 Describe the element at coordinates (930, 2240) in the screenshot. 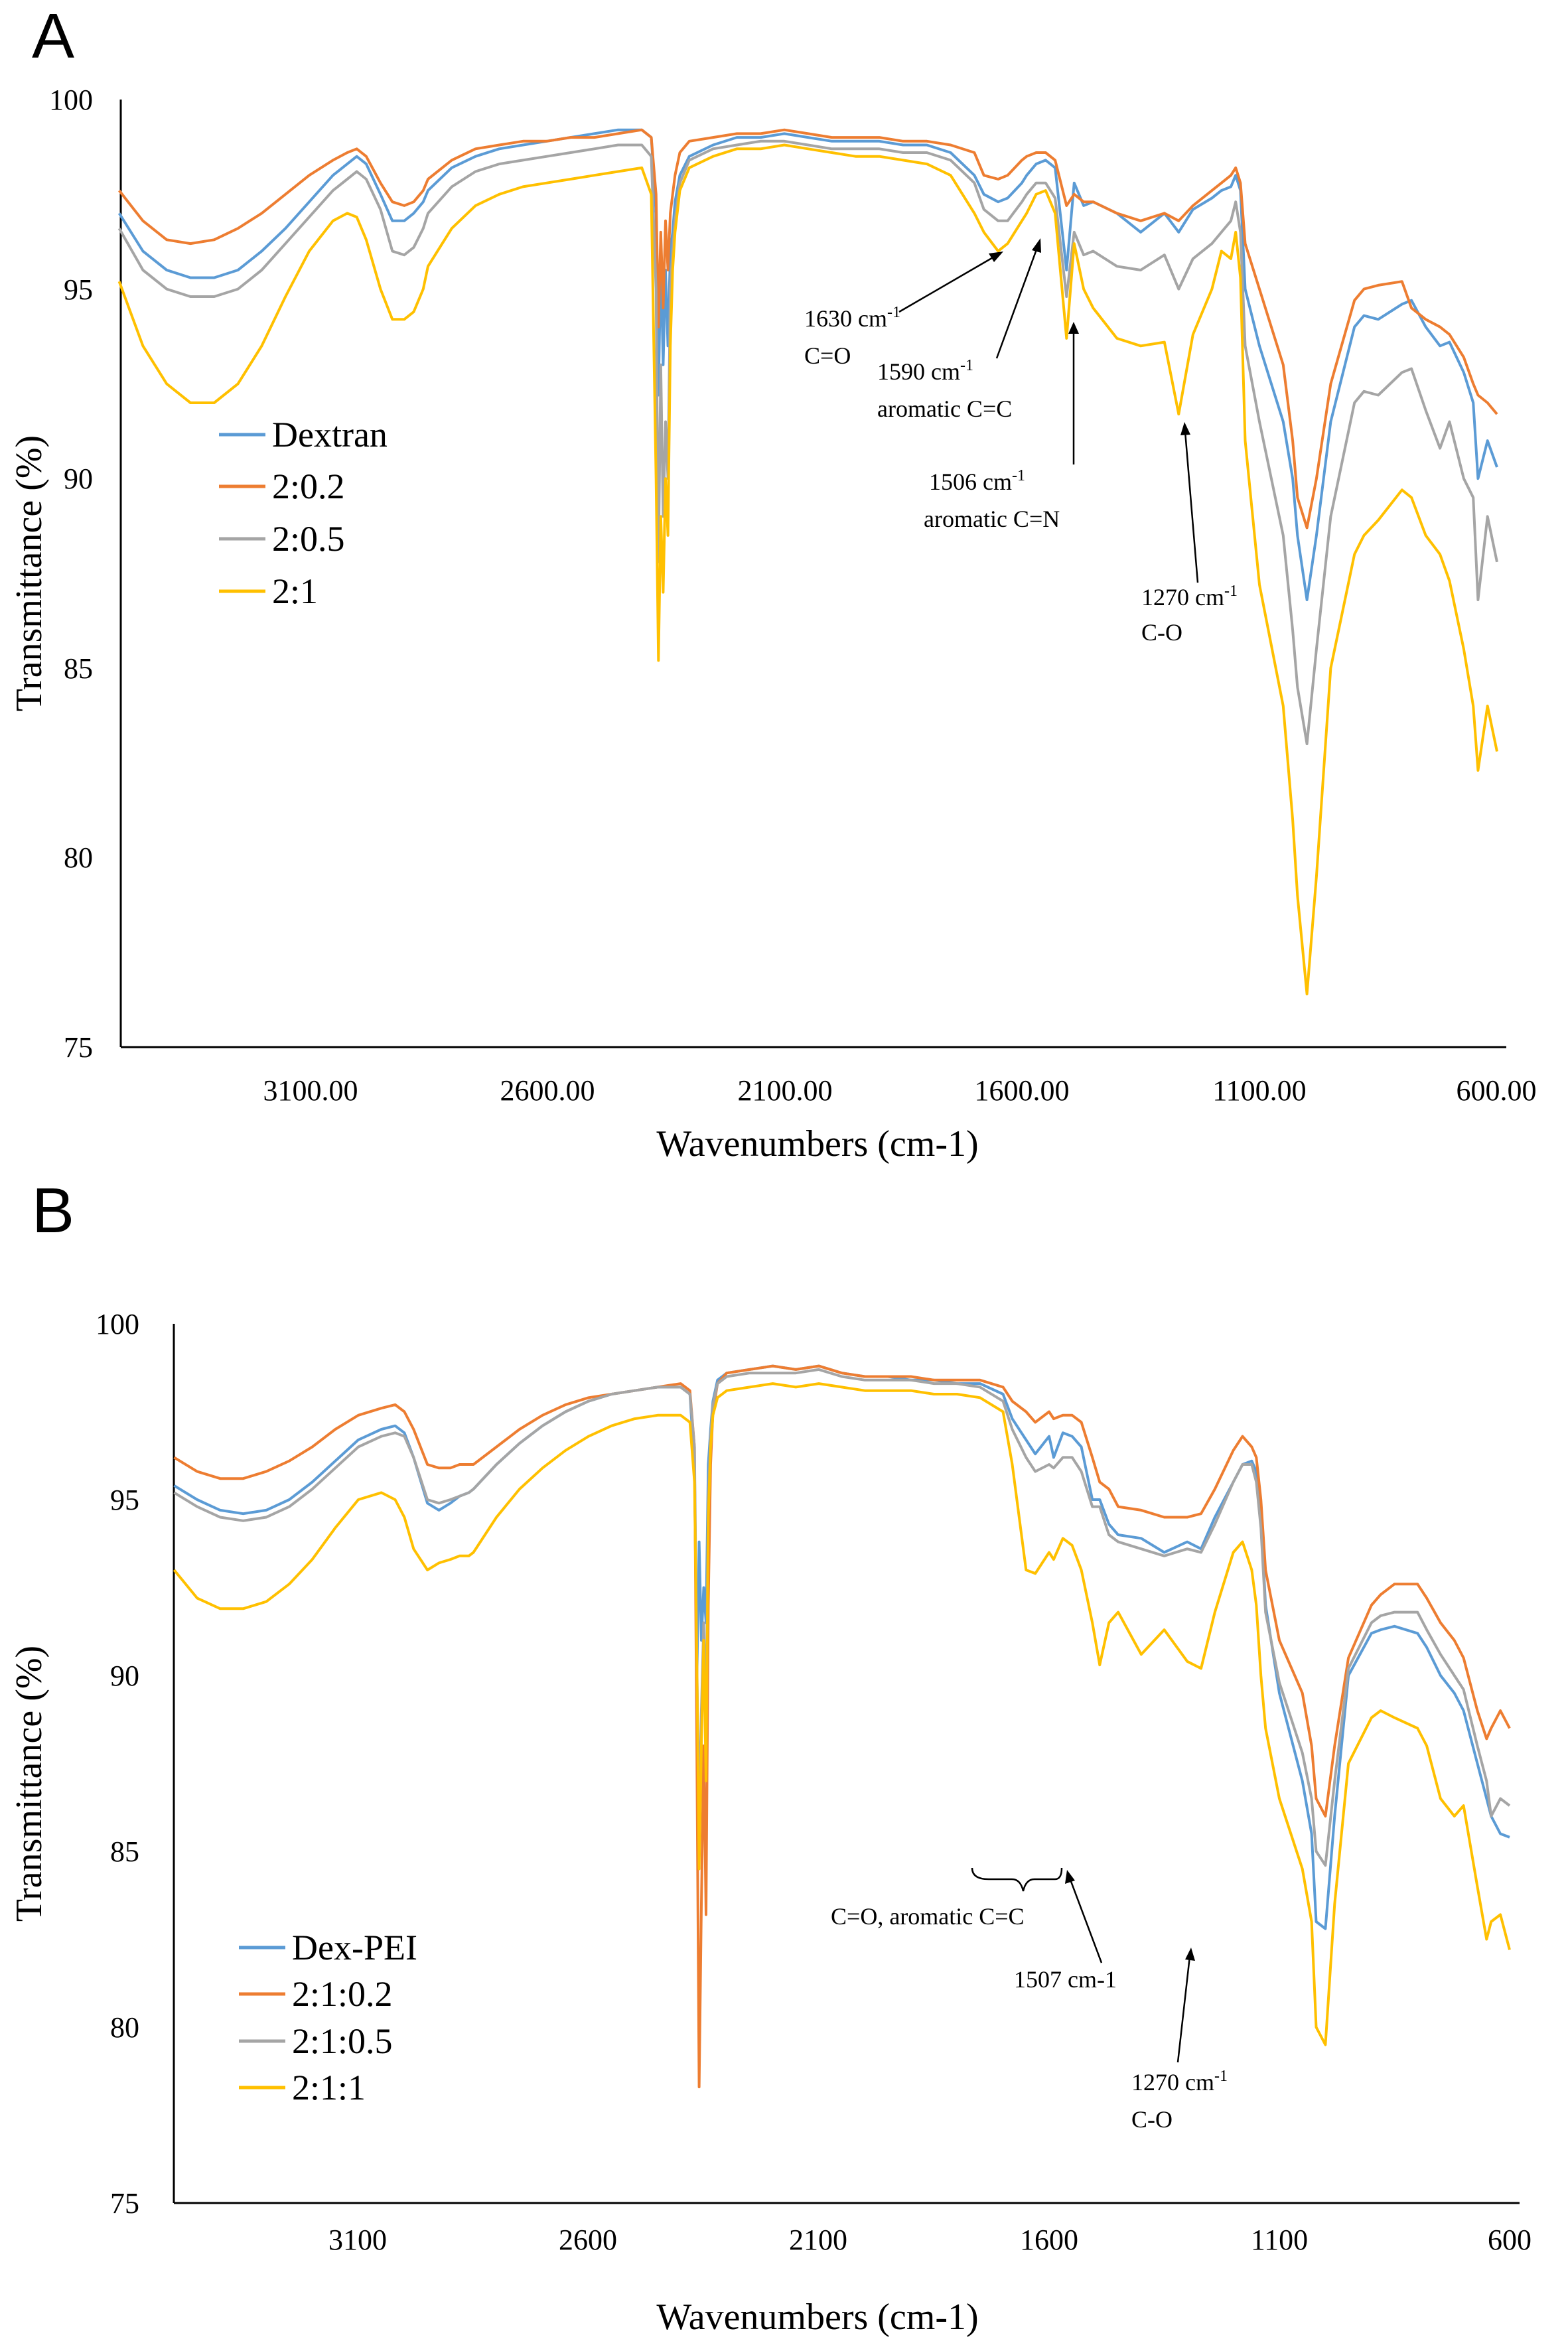

I see `x-tick-labels-b: 3100 2600 2100 1600 1100 600` at that location.